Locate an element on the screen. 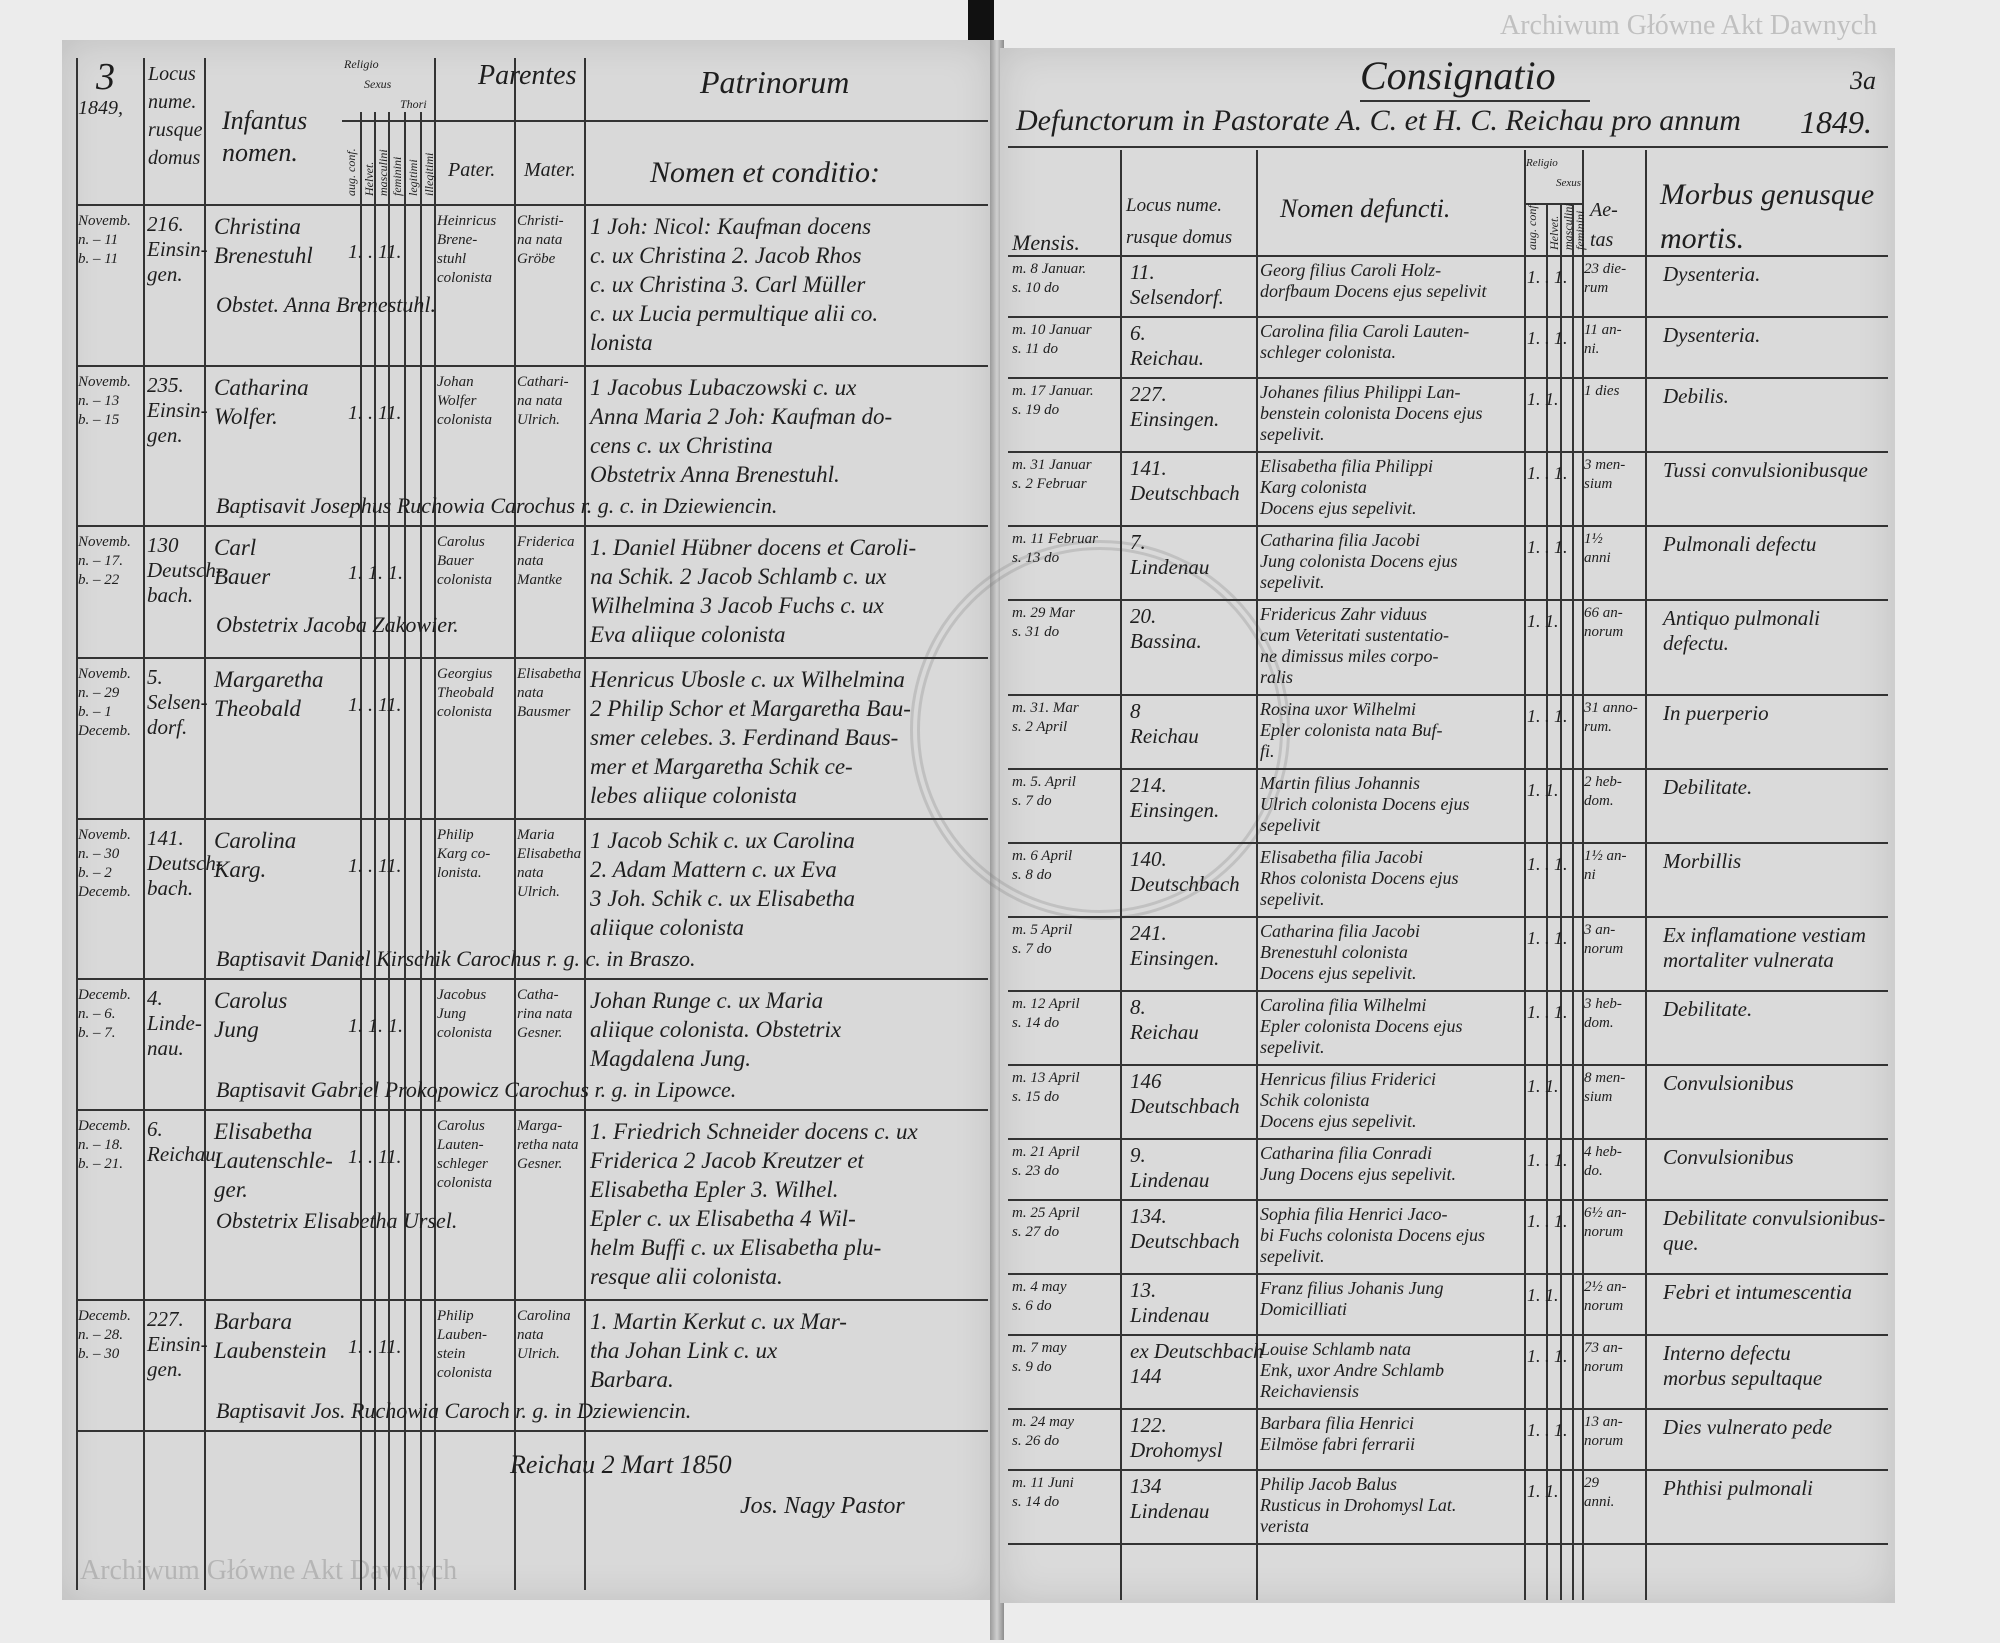  infant-name-line: Carolus is located at coordinates (251, 1000).